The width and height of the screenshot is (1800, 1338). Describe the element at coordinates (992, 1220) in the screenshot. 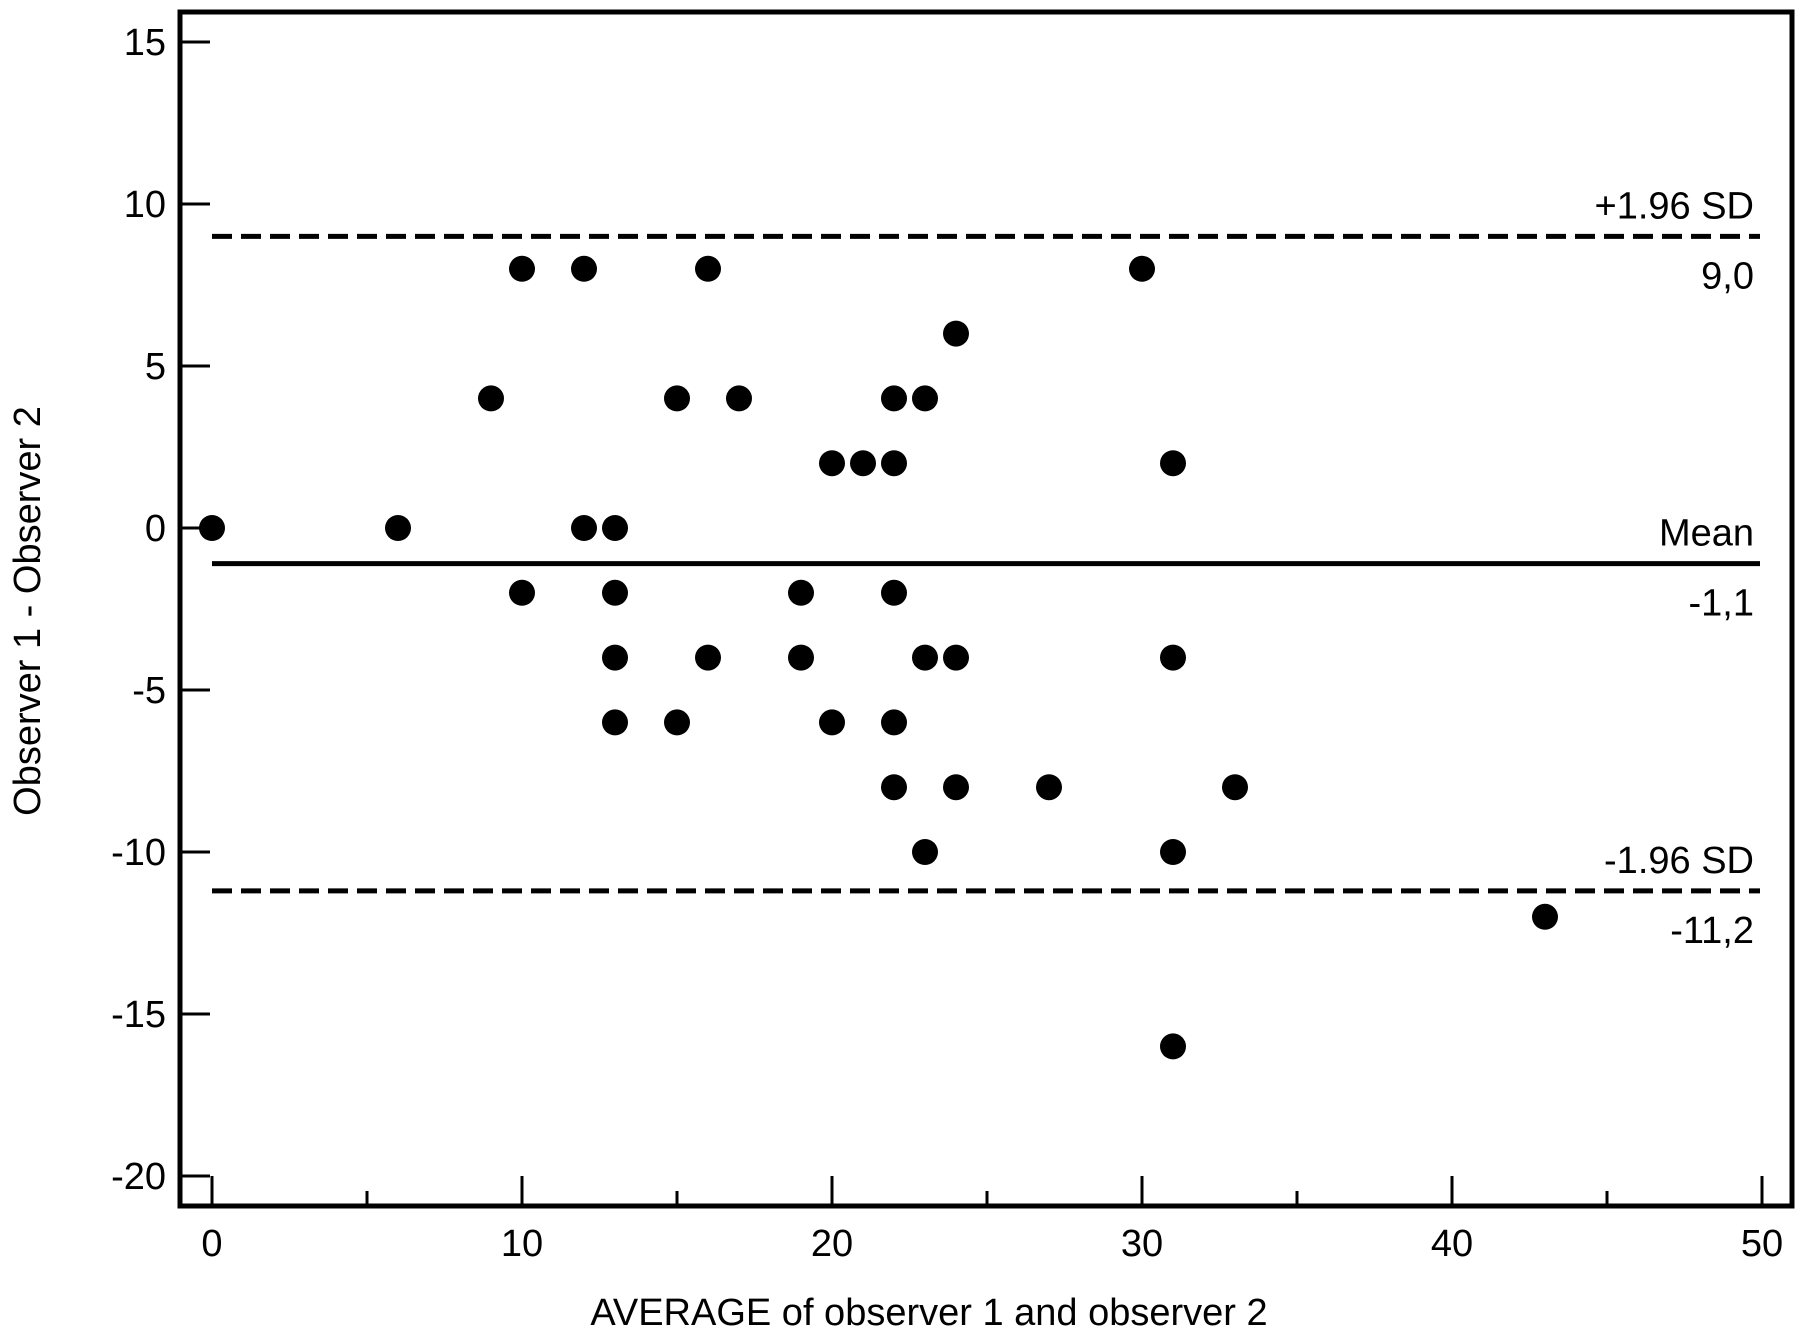

I see `x-axis: 0 10 20 30 40 50` at that location.